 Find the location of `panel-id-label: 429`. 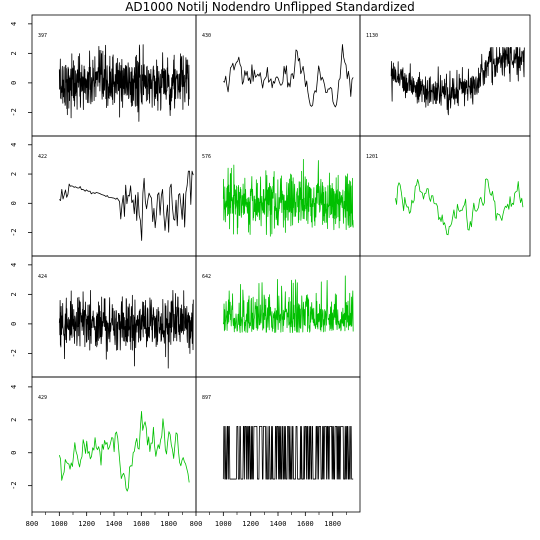

panel-id-label: 429 is located at coordinates (42, 398).